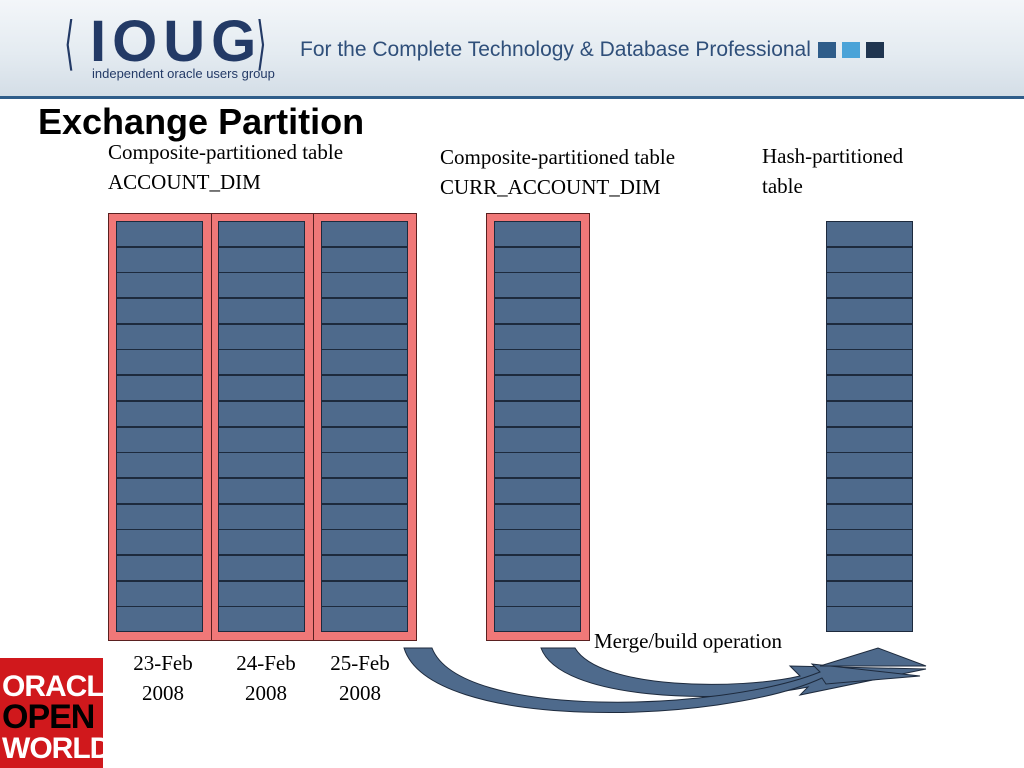 This screenshot has width=1024, height=768. I want to click on curr-account-dim-label-line1: Composite-partitioned table, so click(558, 157).